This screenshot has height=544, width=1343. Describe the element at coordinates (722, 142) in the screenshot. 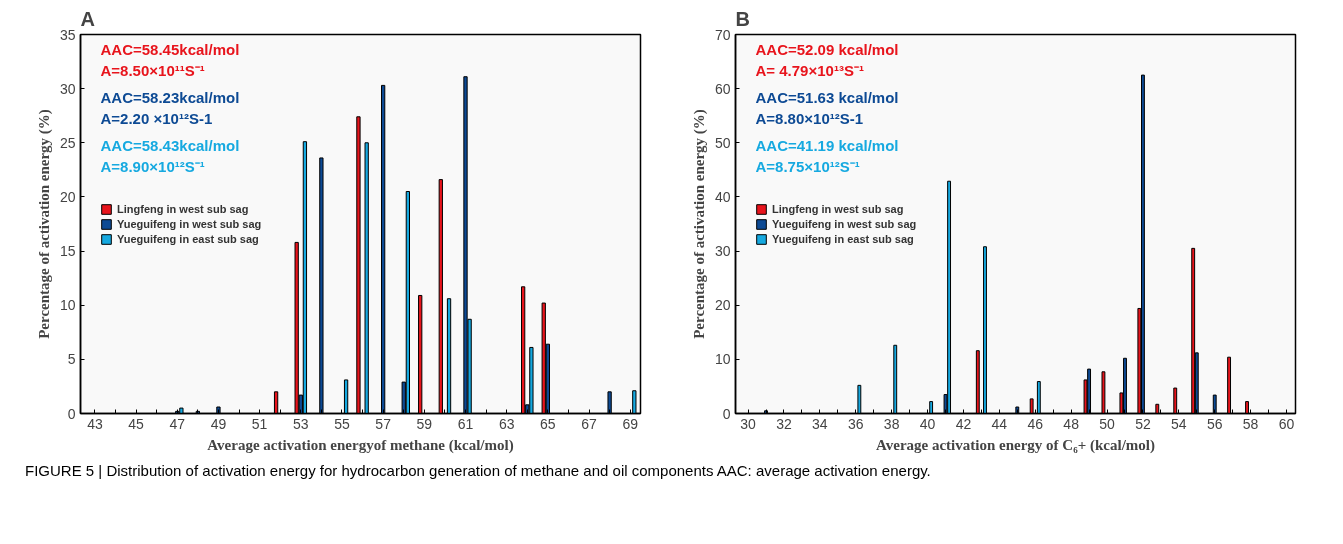

I see `y-tick-label: 50` at that location.